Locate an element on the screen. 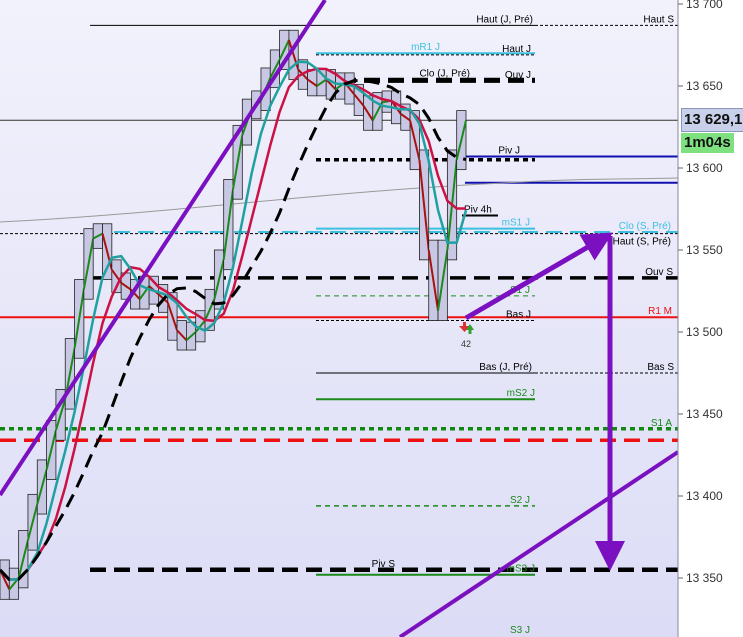 The height and width of the screenshot is (637, 743). arrow-up-projection is located at coordinates (538, 276).